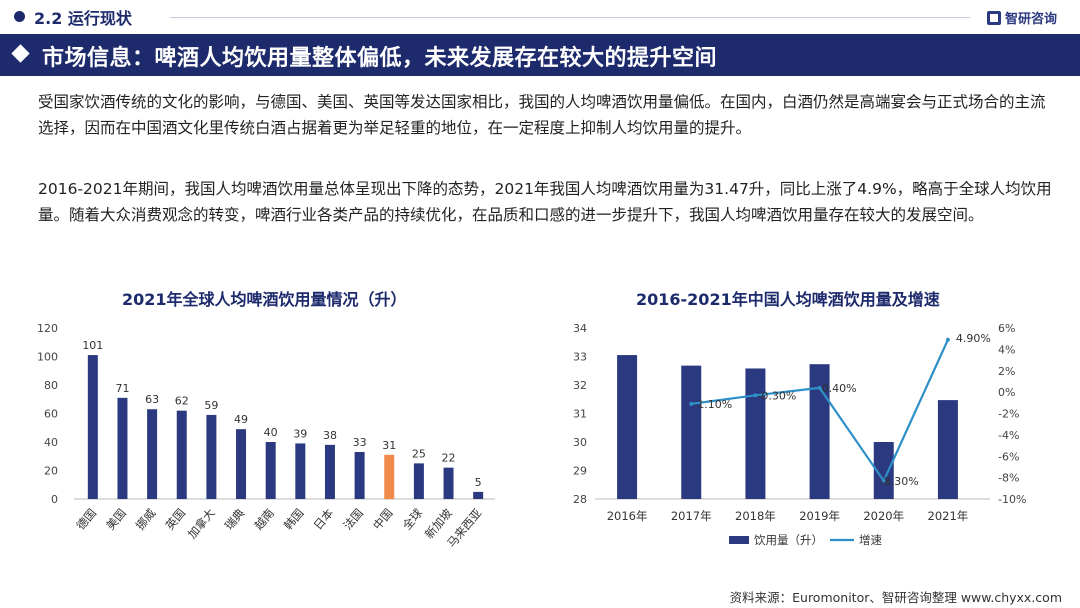 The image size is (1080, 608). I want to click on y-tick-label: 20, so click(51, 471).